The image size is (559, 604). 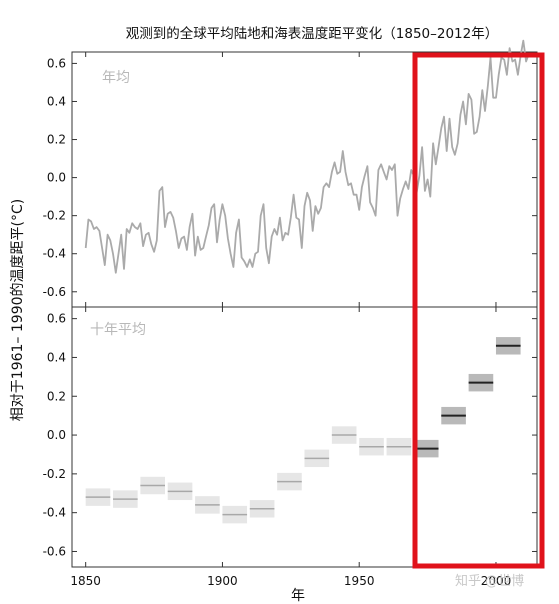 What do you see at coordinates (116, 78) in the screenshot?
I see `top-panel-label: 年均` at bounding box center [116, 78].